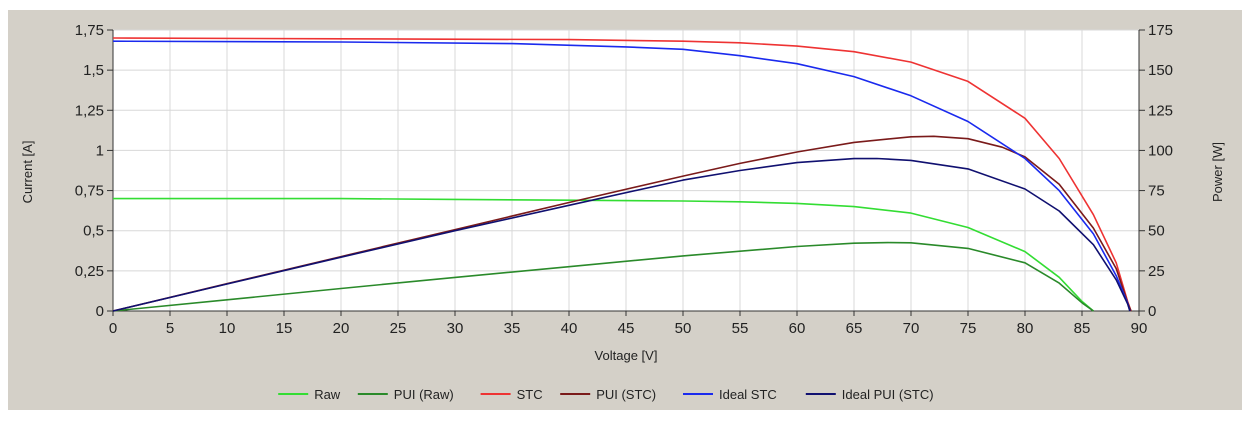 Image resolution: width=1258 pixels, height=421 pixels. What do you see at coordinates (1160, 110) in the screenshot?
I see `y-right-tick-label: 125` at bounding box center [1160, 110].